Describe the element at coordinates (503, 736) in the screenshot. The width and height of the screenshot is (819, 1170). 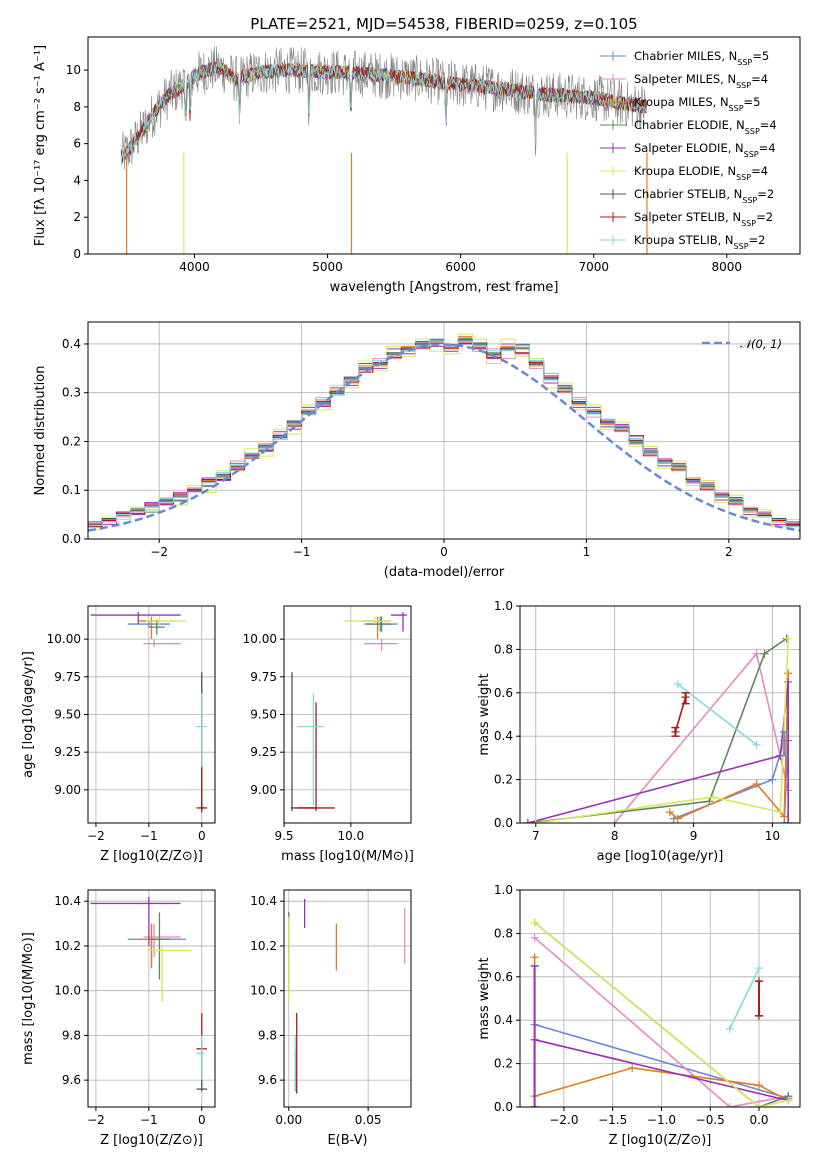
I see `y-tick-label: 0.4` at that location.